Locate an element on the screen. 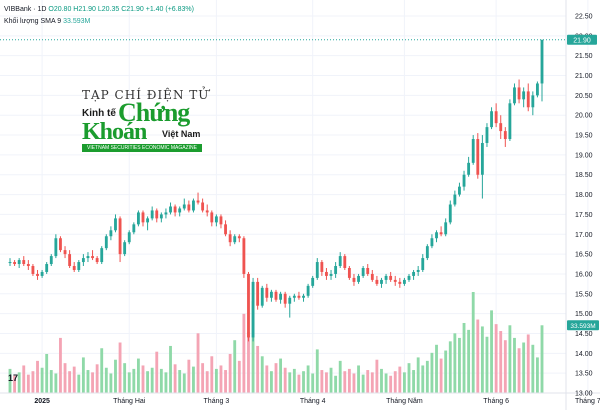  last-price-badge is located at coordinates (582, 39).